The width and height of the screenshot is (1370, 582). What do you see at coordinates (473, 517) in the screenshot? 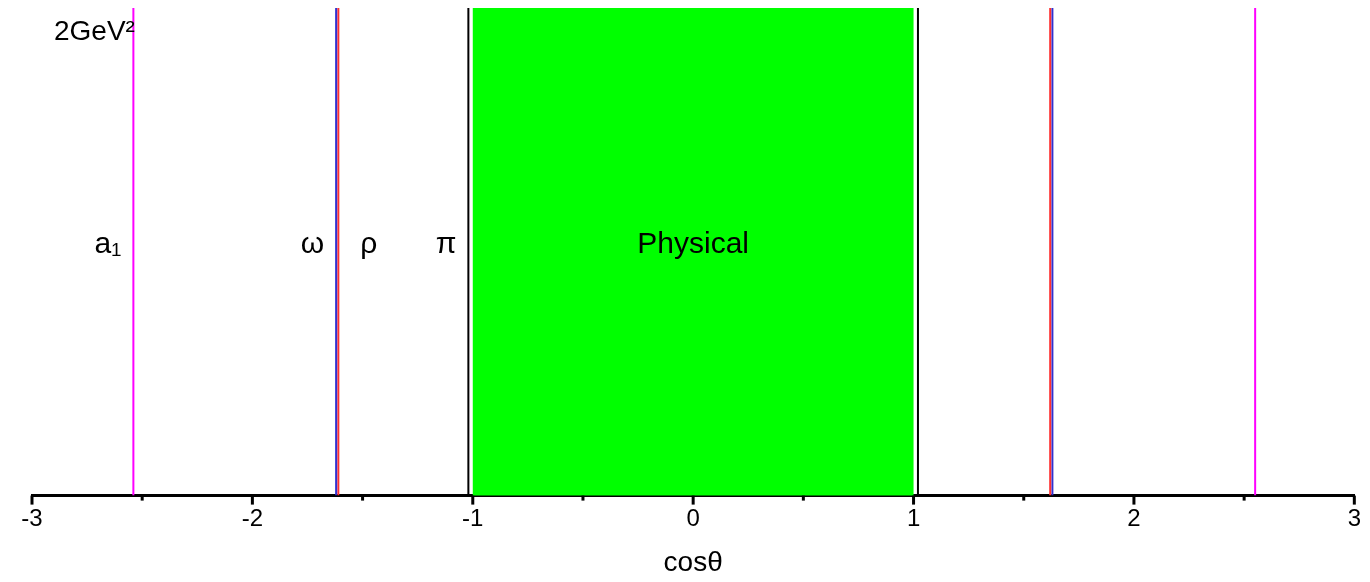
I see `x-tick-label: -1` at bounding box center [473, 517].